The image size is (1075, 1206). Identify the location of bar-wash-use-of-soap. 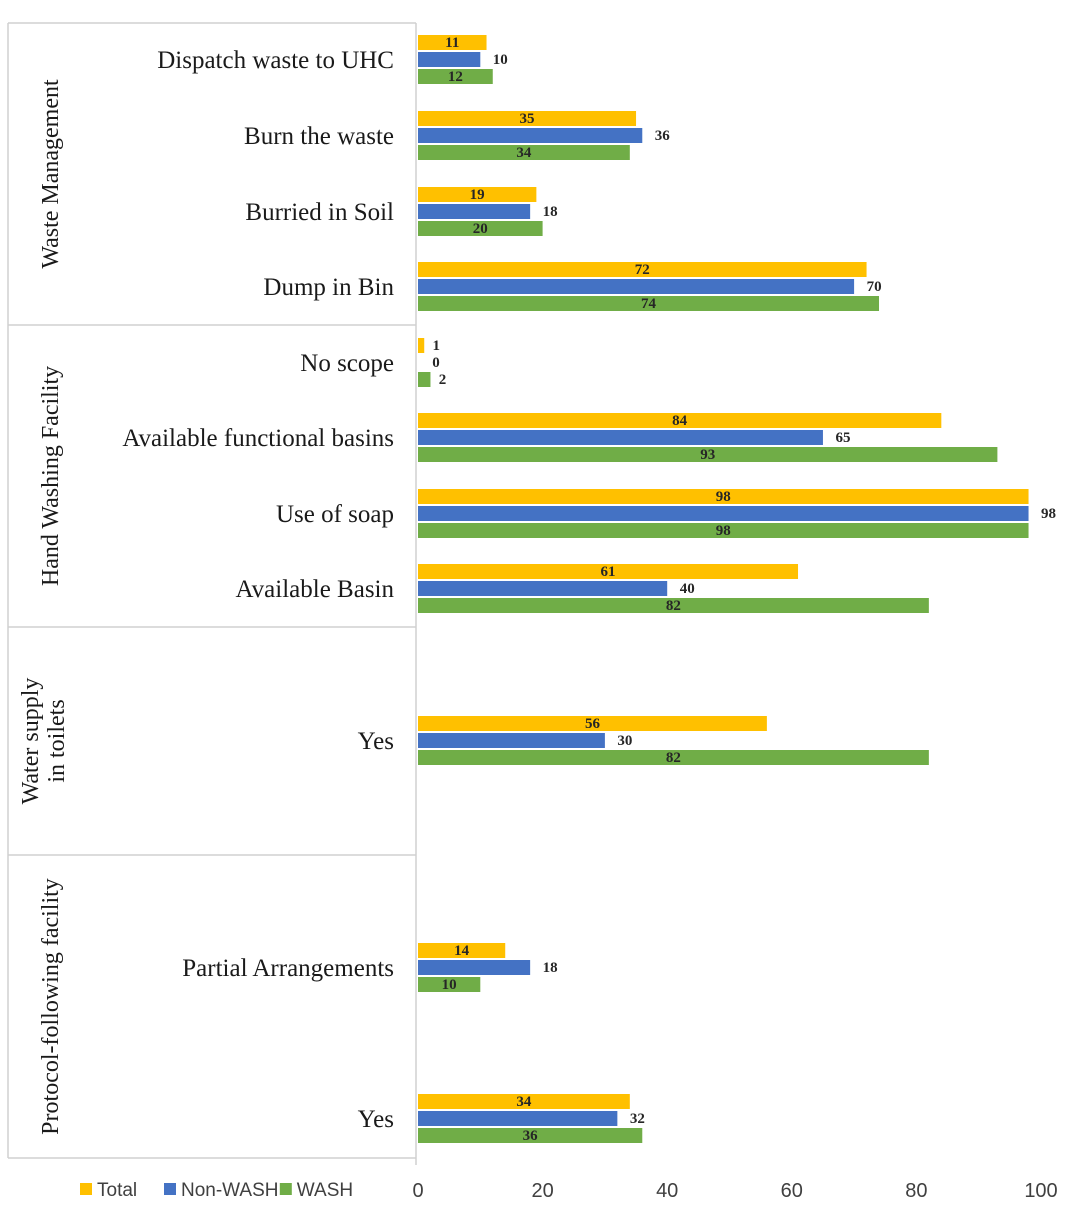
(723, 530).